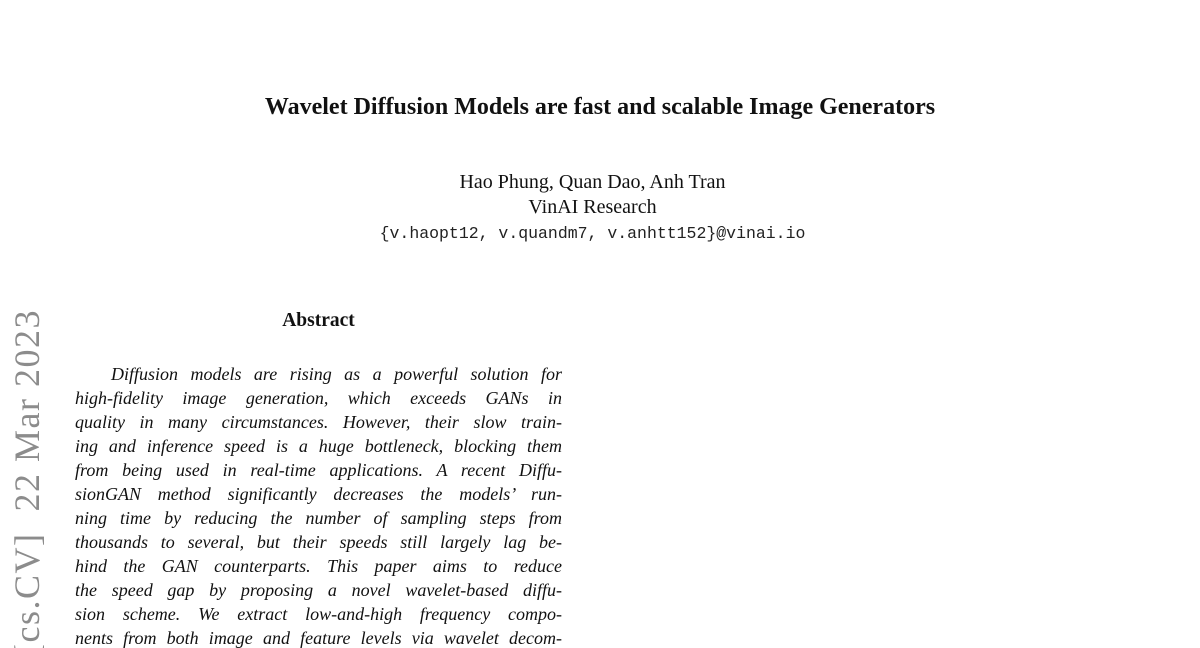  I want to click on paper-authors: Hao Phung, Quan Dao, Anh Tran, so click(592, 182).